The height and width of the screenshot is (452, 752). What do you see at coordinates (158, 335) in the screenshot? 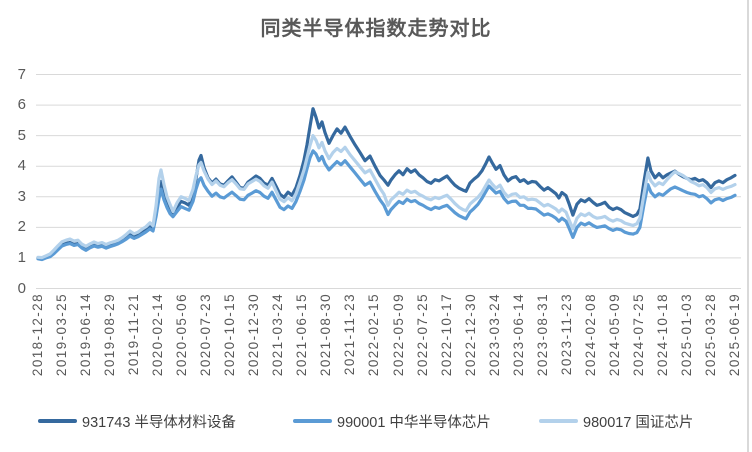
I see `x-tick-label: 2020-02-14` at bounding box center [158, 335].